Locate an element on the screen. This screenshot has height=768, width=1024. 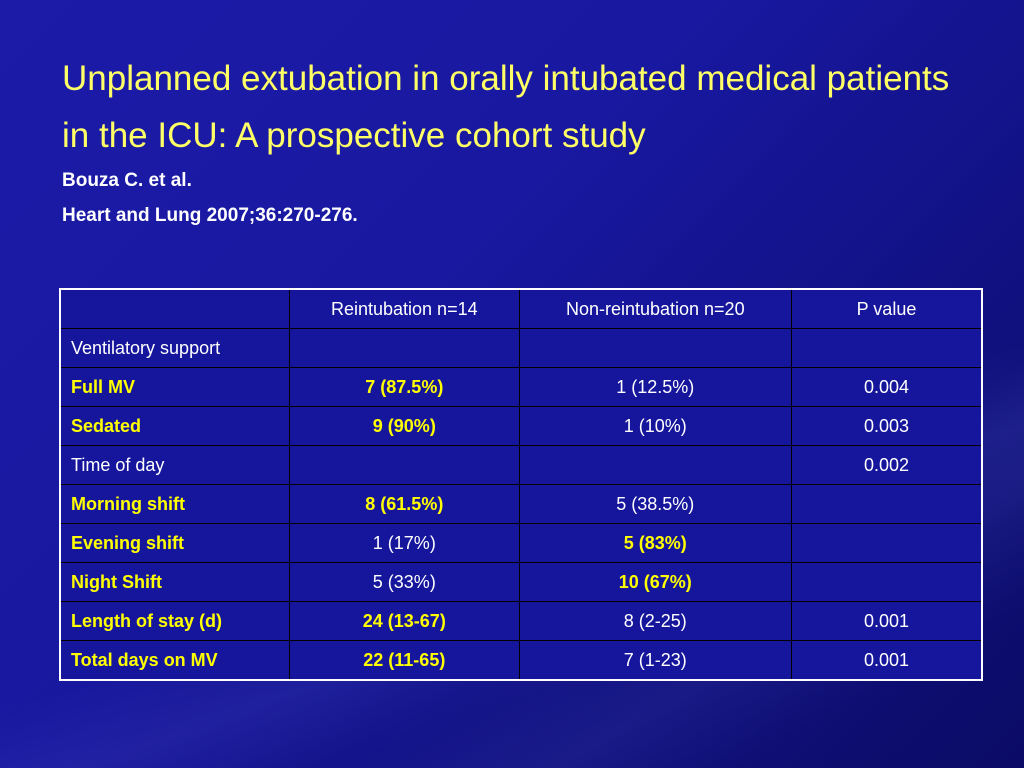
table-row: Ventilatory support is located at coordinates (521, 348).